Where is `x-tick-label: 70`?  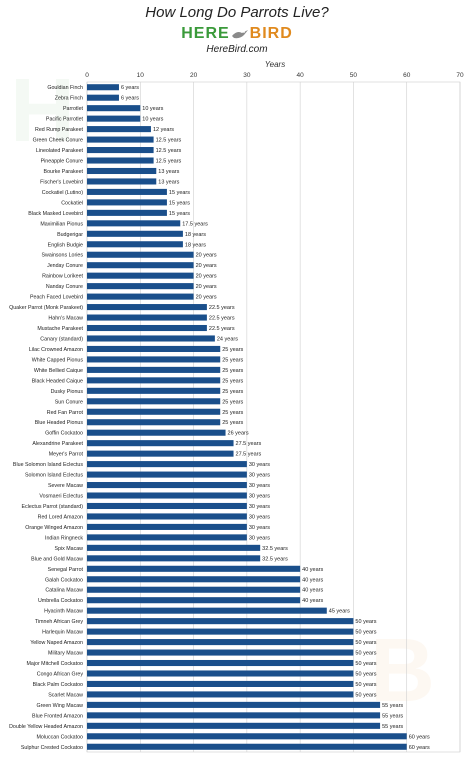
x-tick-label: 70 is located at coordinates (460, 75).